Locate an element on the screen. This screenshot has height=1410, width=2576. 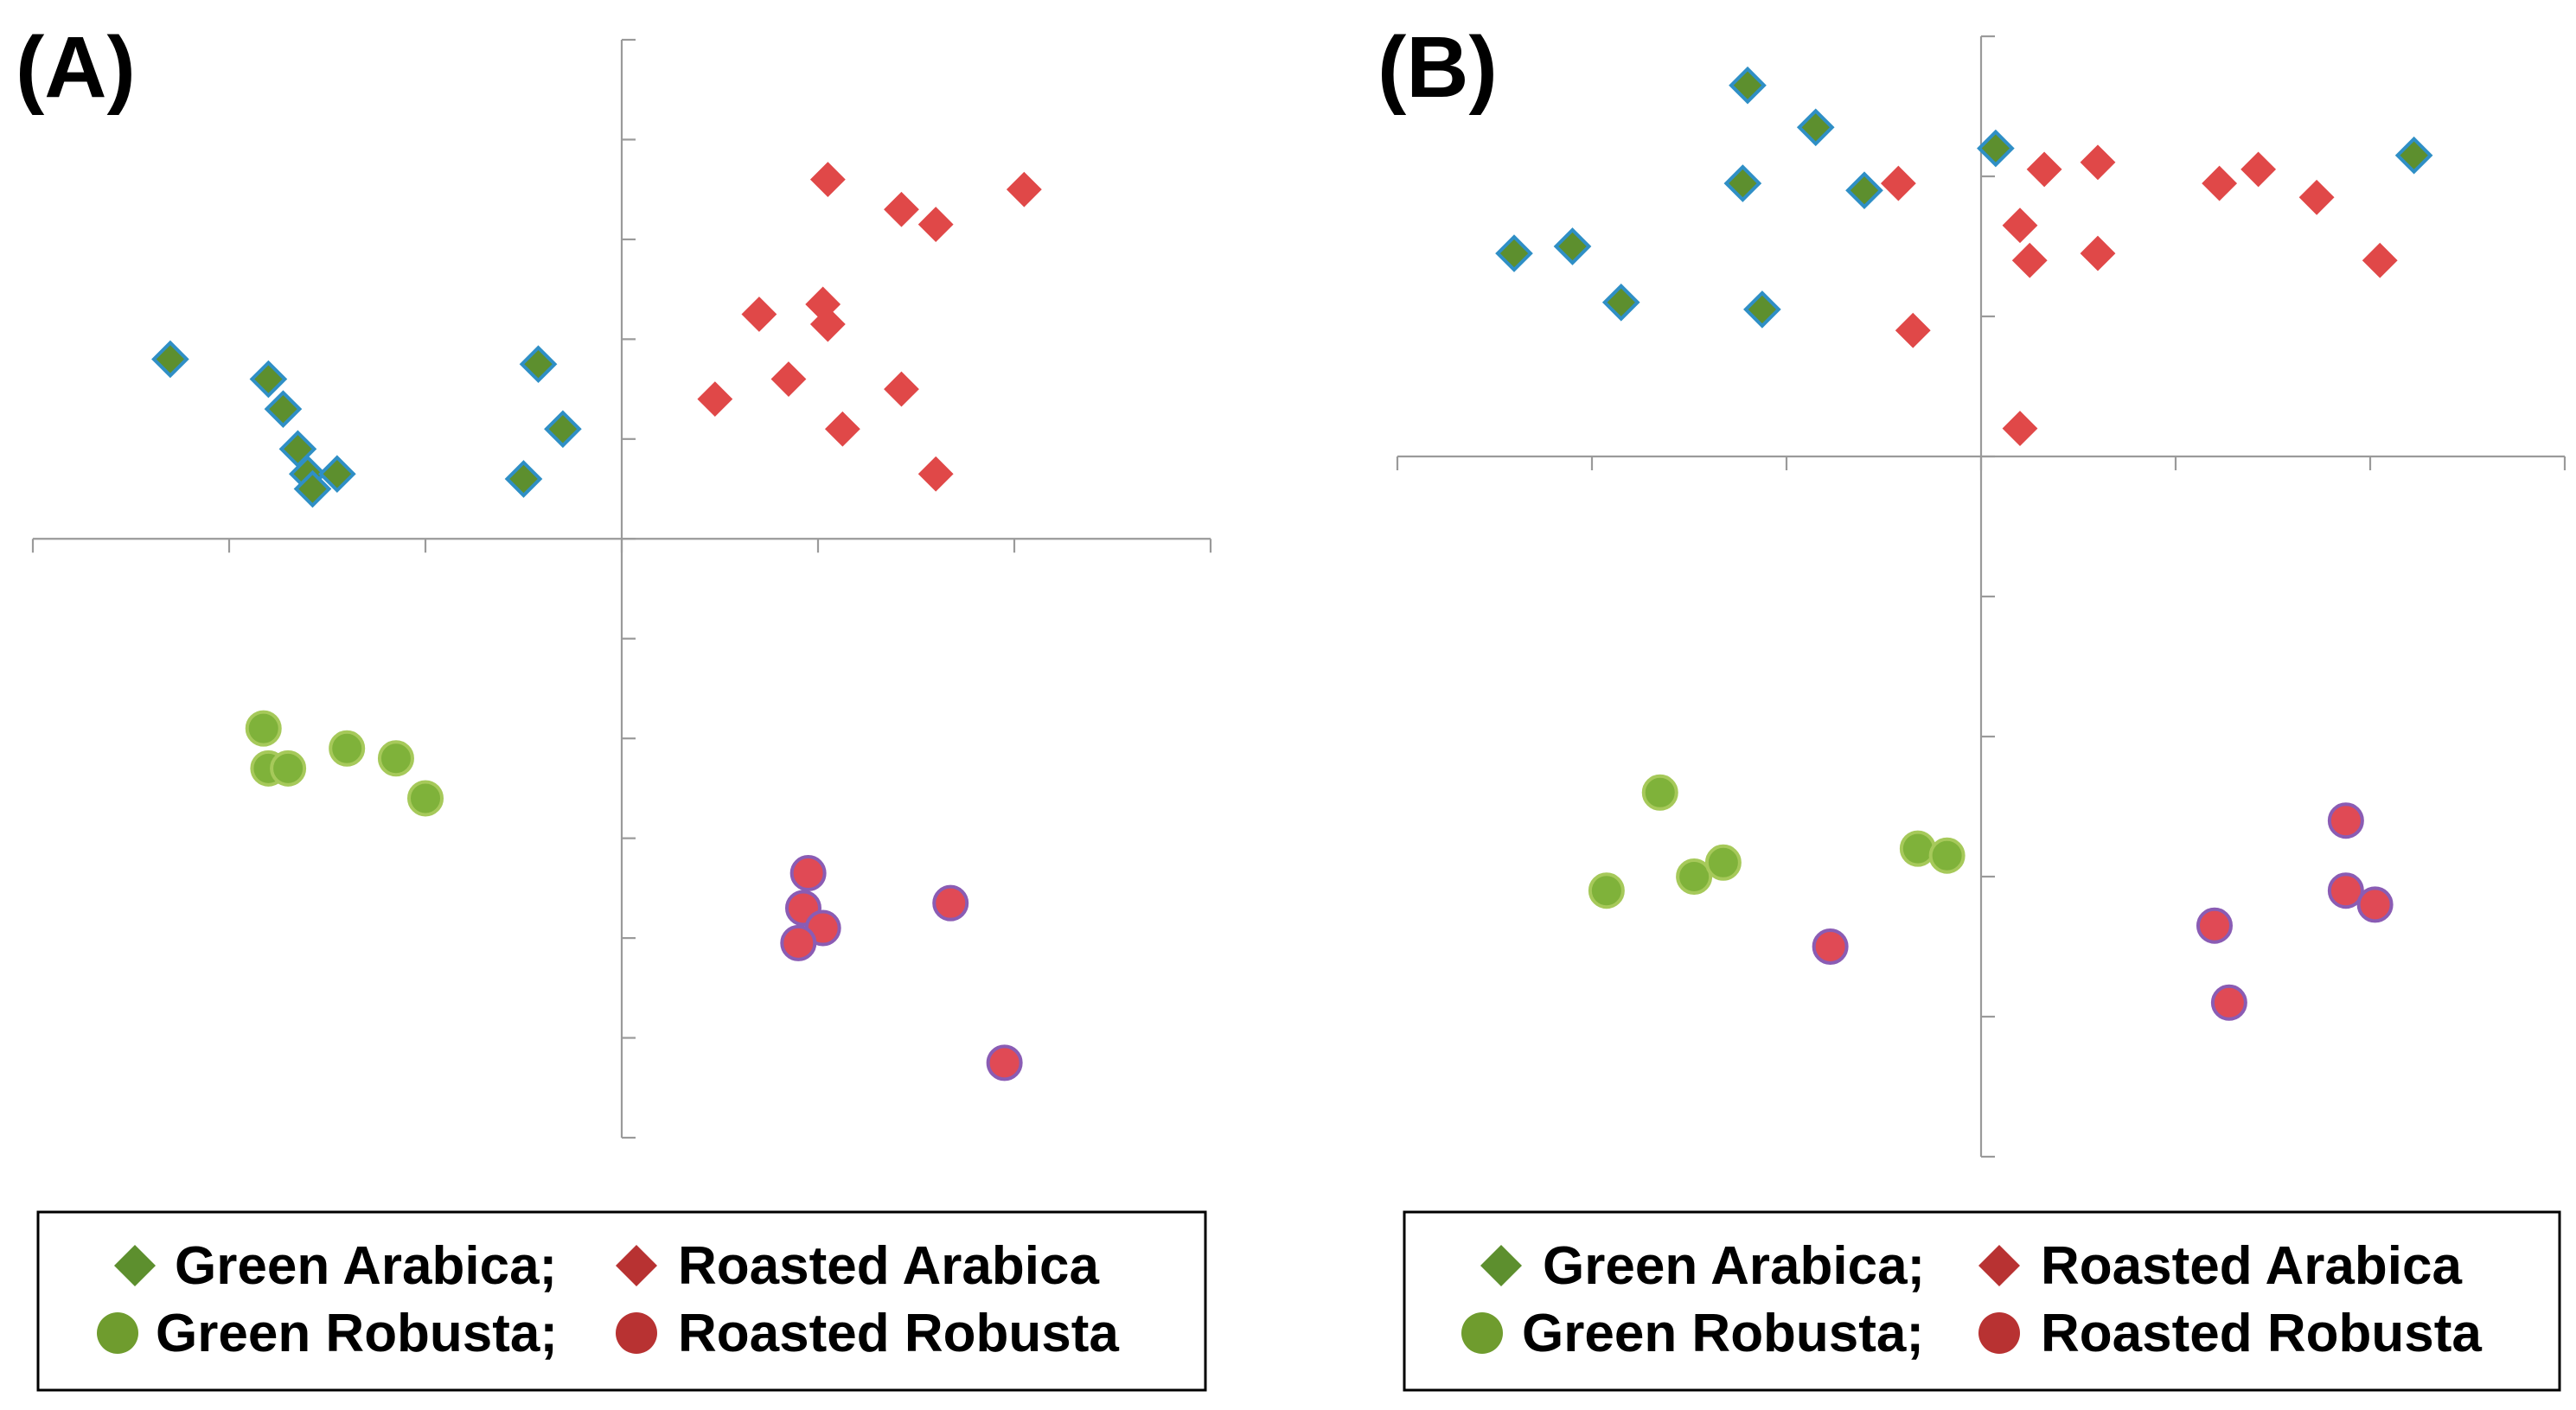
panel-b-label: (B) is located at coordinates (1437, 67).